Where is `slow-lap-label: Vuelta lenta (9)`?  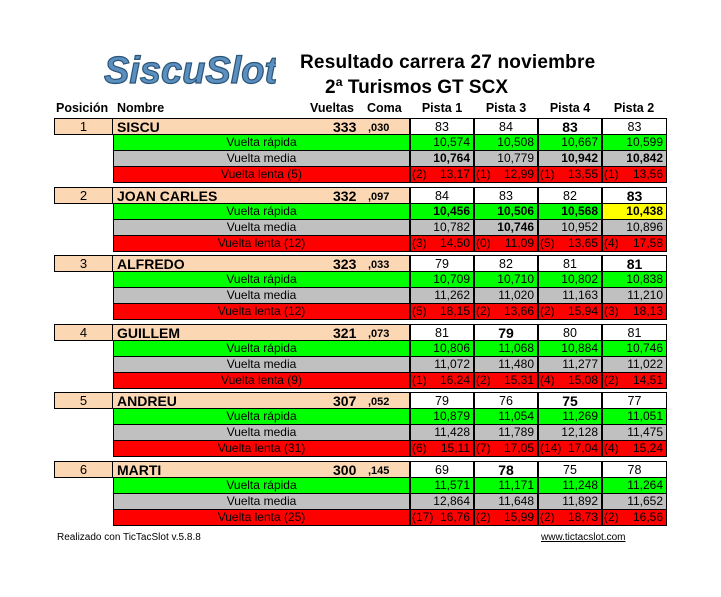 slow-lap-label: Vuelta lenta (9) is located at coordinates (261, 381).